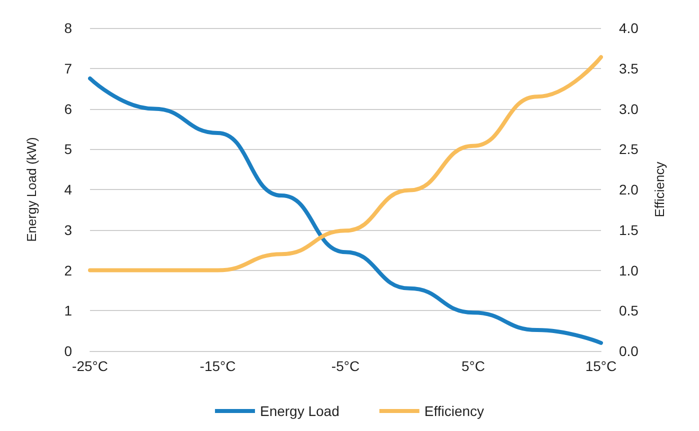 This screenshot has height=431, width=699. Describe the element at coordinates (345, 366) in the screenshot. I see `x-tick-label: -5°C` at that location.